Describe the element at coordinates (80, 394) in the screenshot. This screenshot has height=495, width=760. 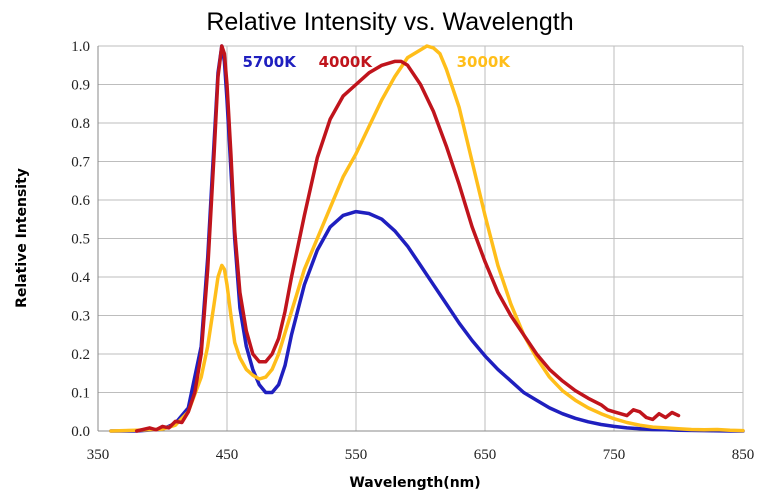
I see `y-tick-label: 0.1` at that location.